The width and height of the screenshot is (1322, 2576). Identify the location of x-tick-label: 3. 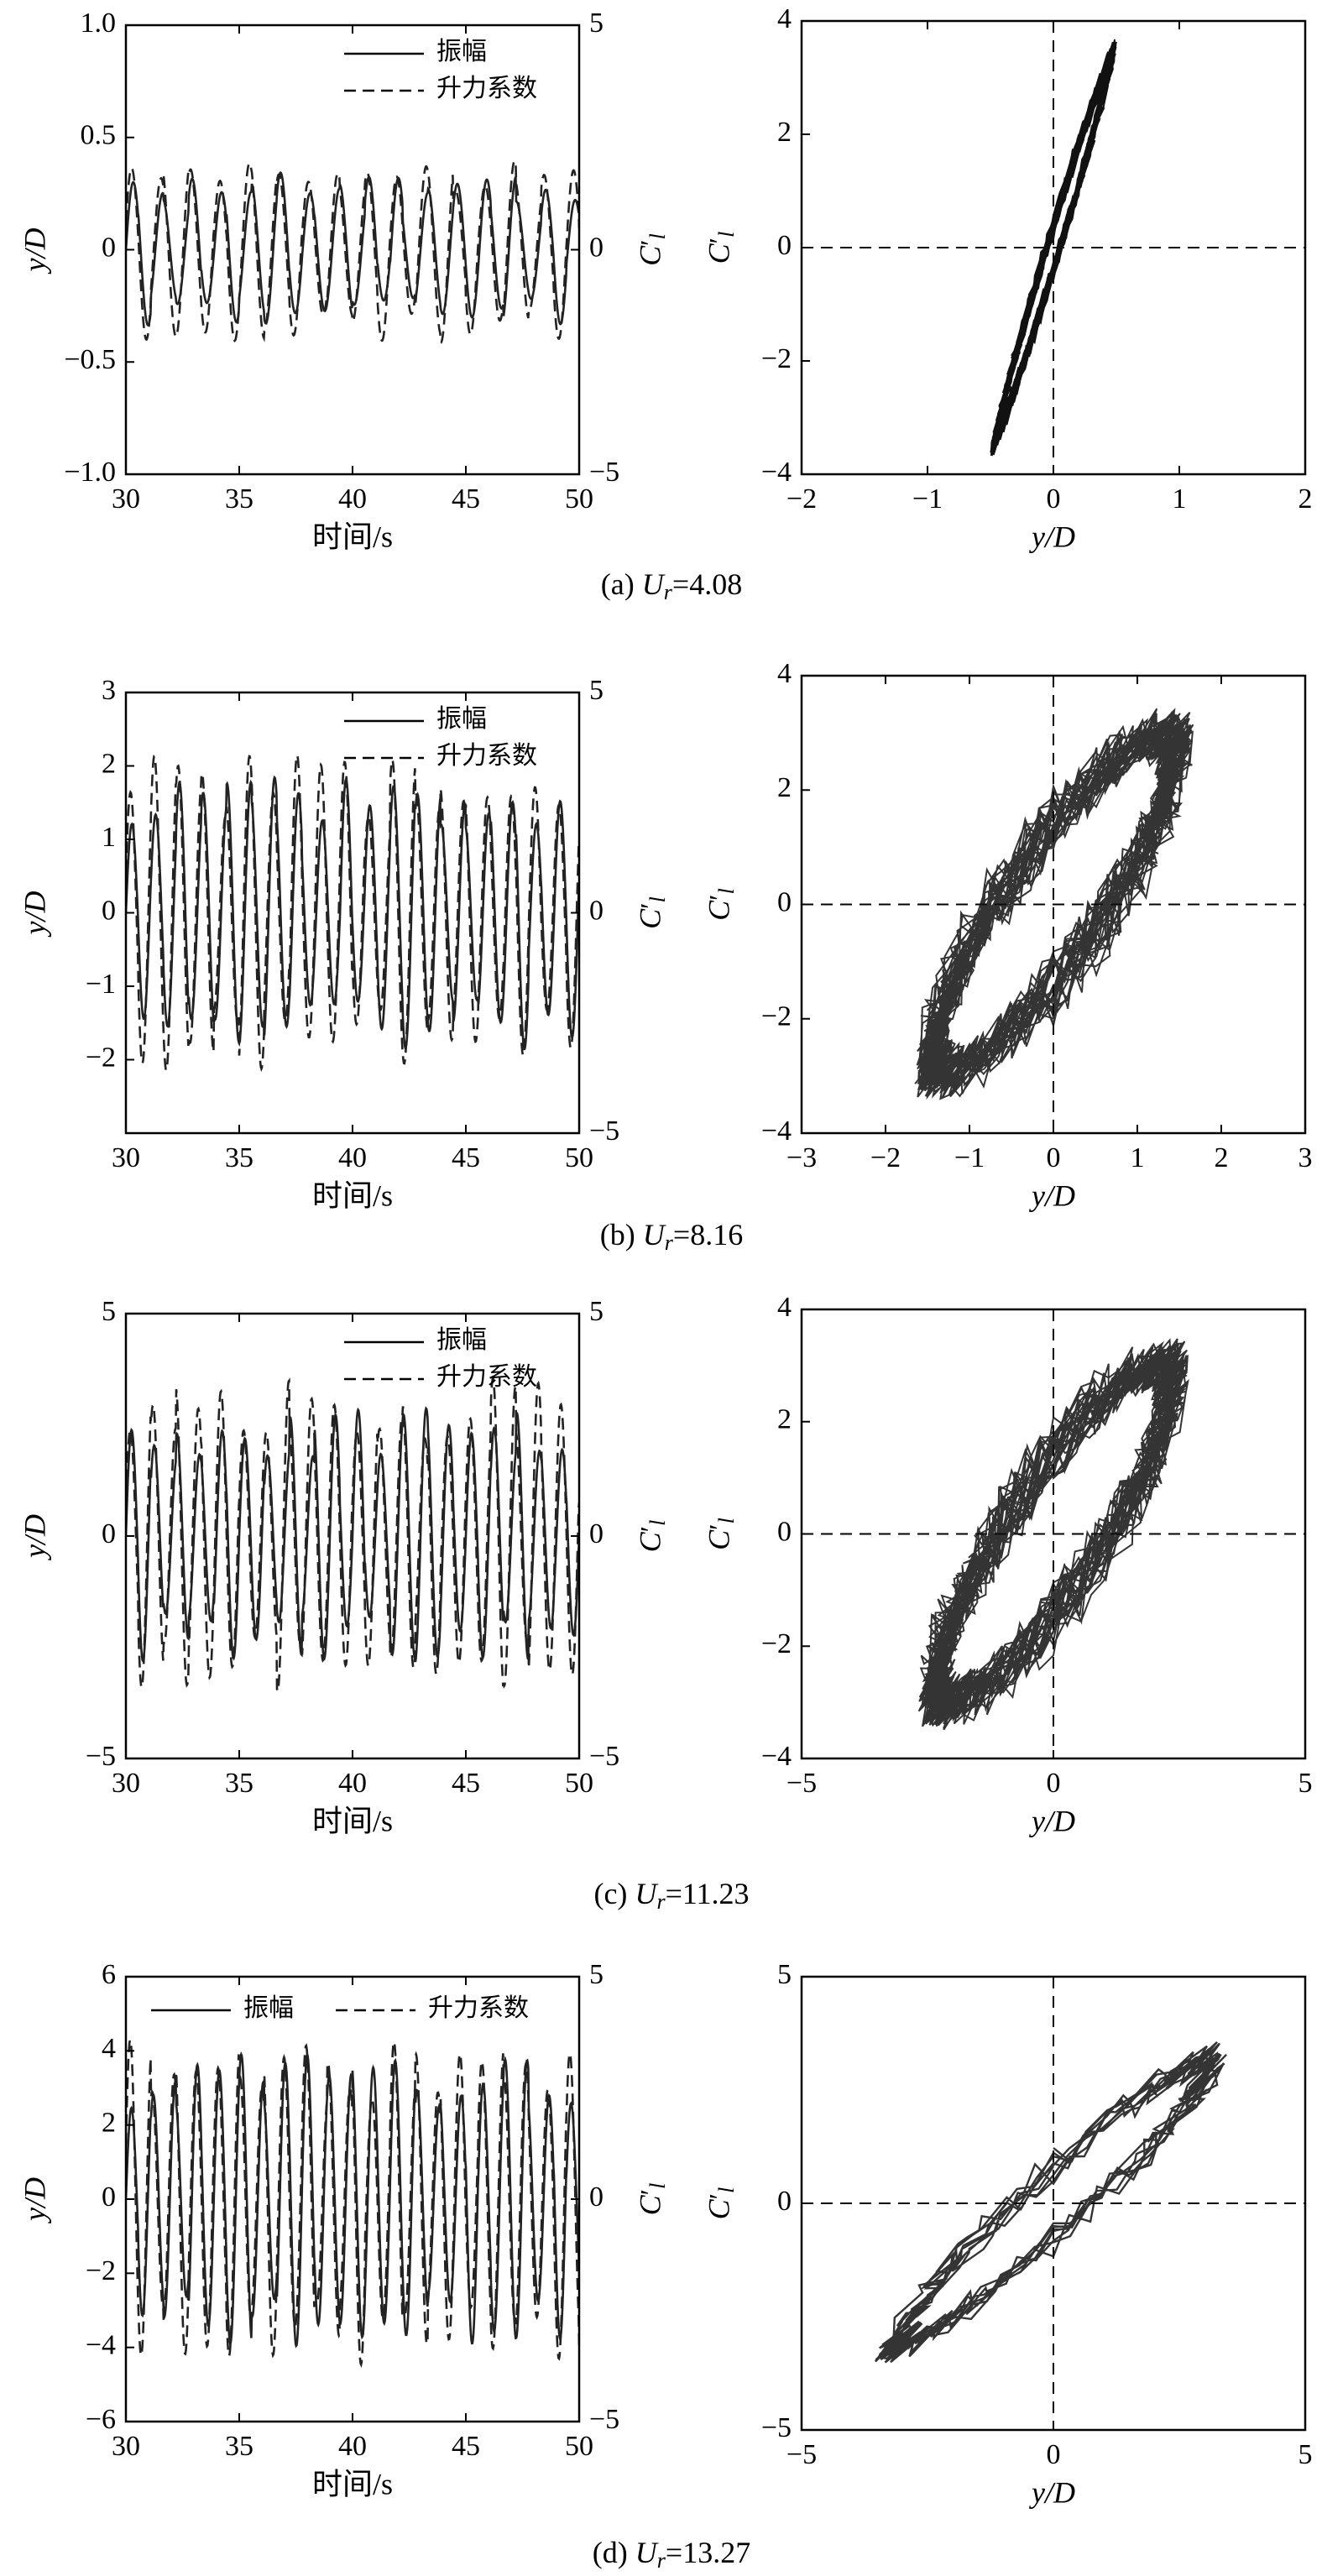
(1305, 1157).